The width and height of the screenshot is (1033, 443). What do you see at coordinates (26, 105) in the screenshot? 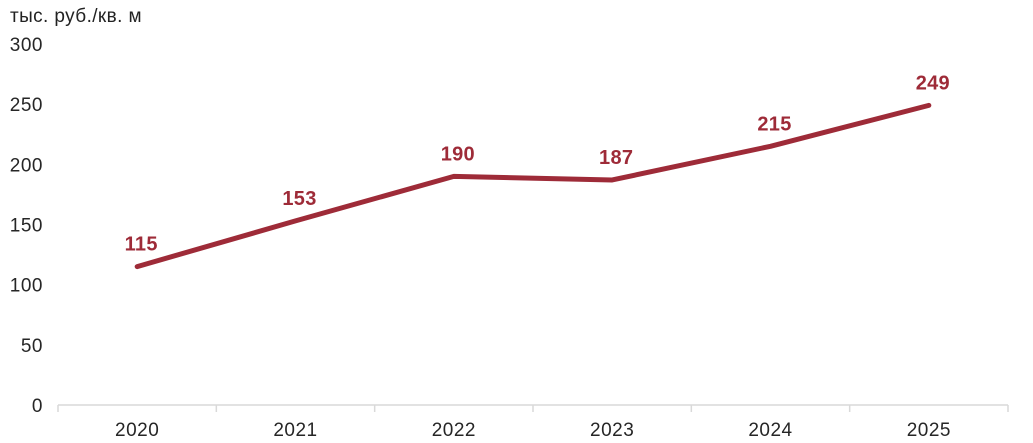
I see `y-tick-label: 250` at bounding box center [26, 105].